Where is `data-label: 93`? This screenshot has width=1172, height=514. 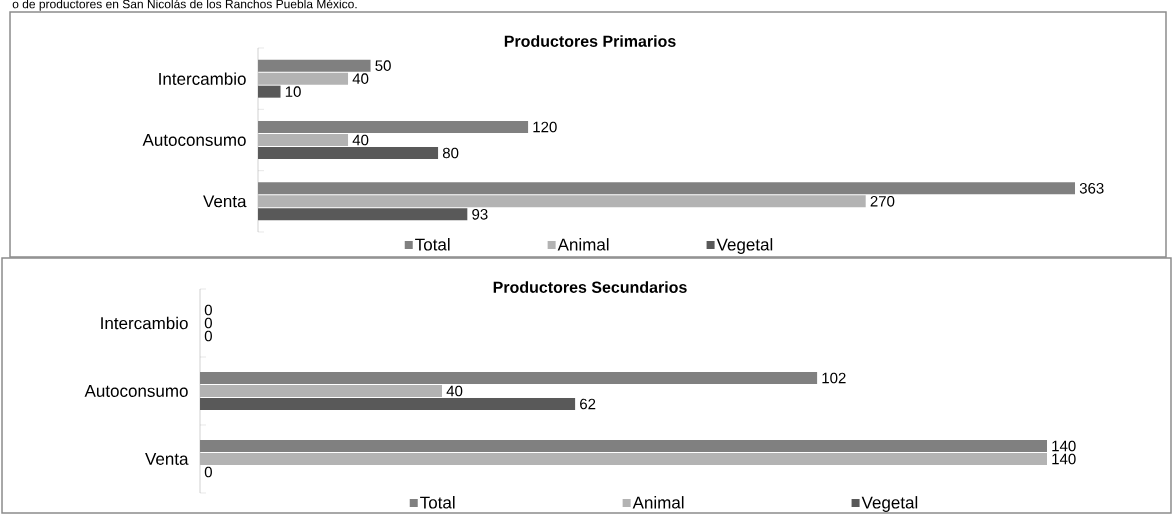 data-label: 93 is located at coordinates (480, 214).